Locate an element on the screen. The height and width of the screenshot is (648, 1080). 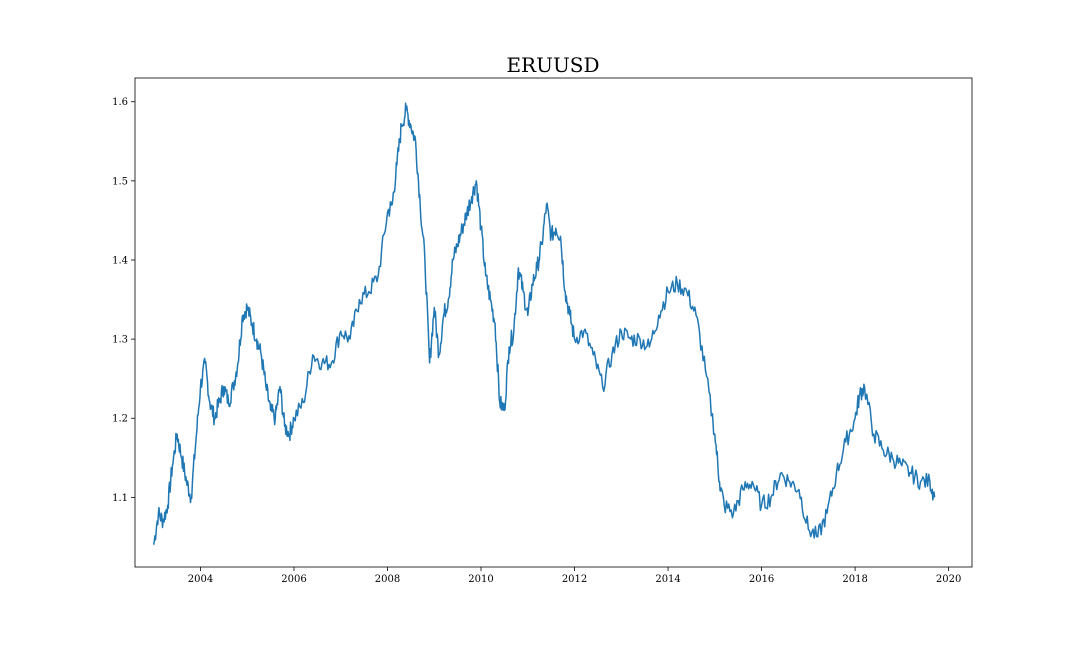
x-tick-label: 2010 is located at coordinates (480, 579).